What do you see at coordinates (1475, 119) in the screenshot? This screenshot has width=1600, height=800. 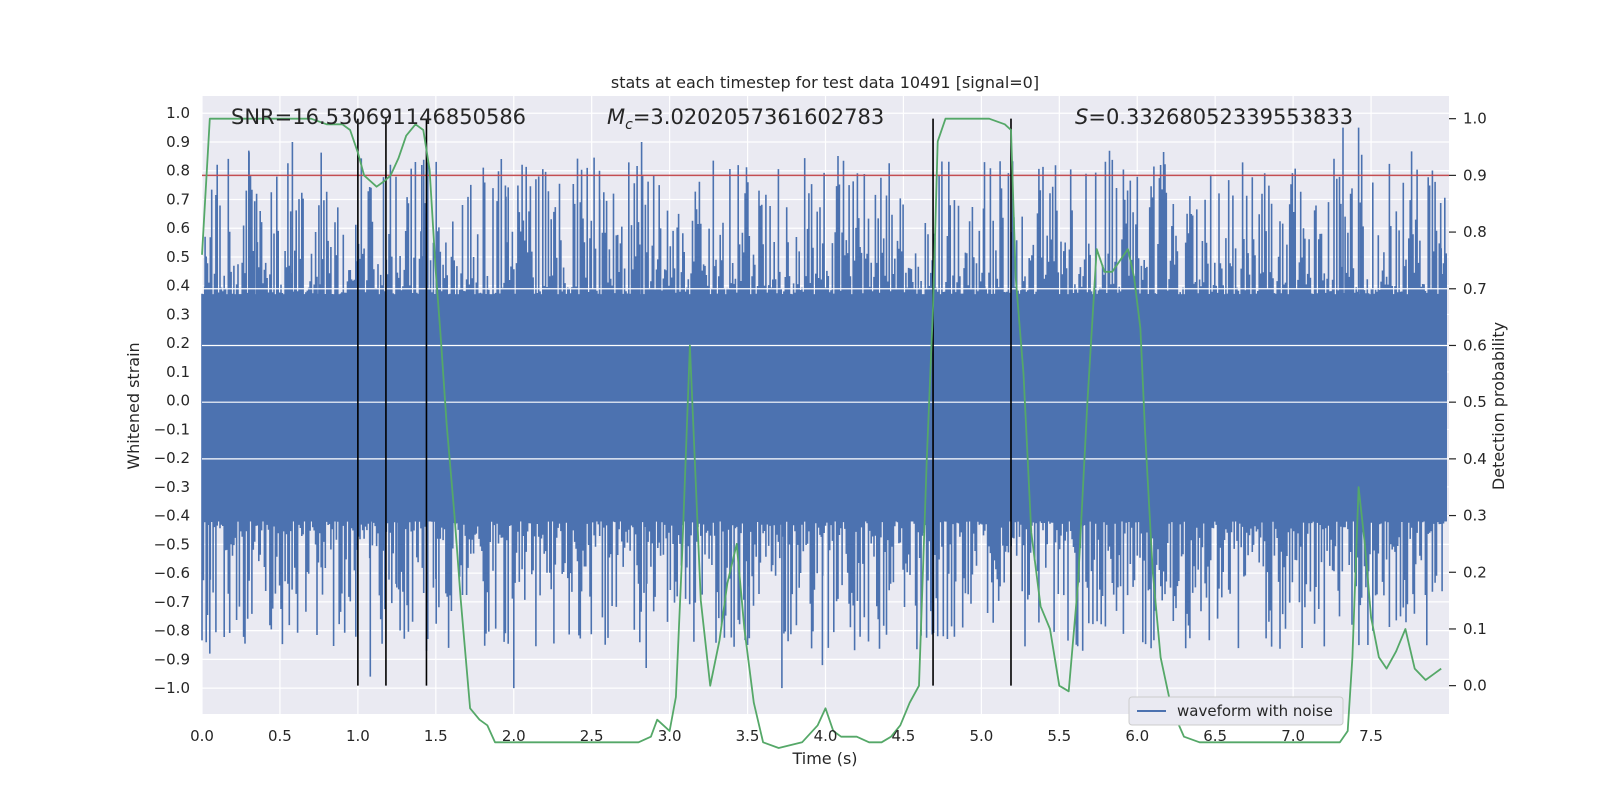 I see `y2-tick-label: 1.0` at bounding box center [1475, 119].